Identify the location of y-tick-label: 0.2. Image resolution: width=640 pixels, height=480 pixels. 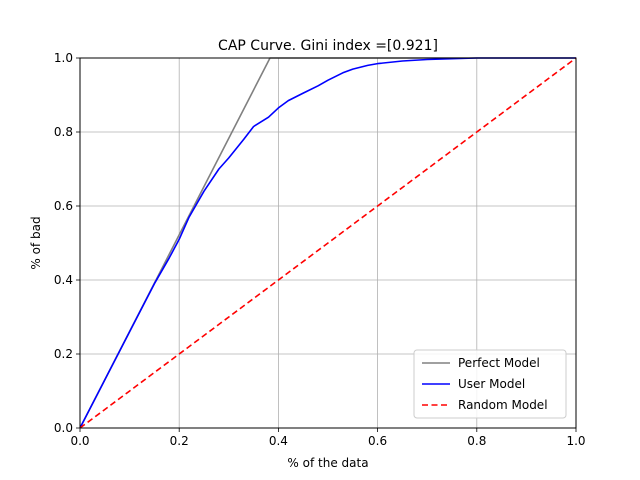
(63, 354).